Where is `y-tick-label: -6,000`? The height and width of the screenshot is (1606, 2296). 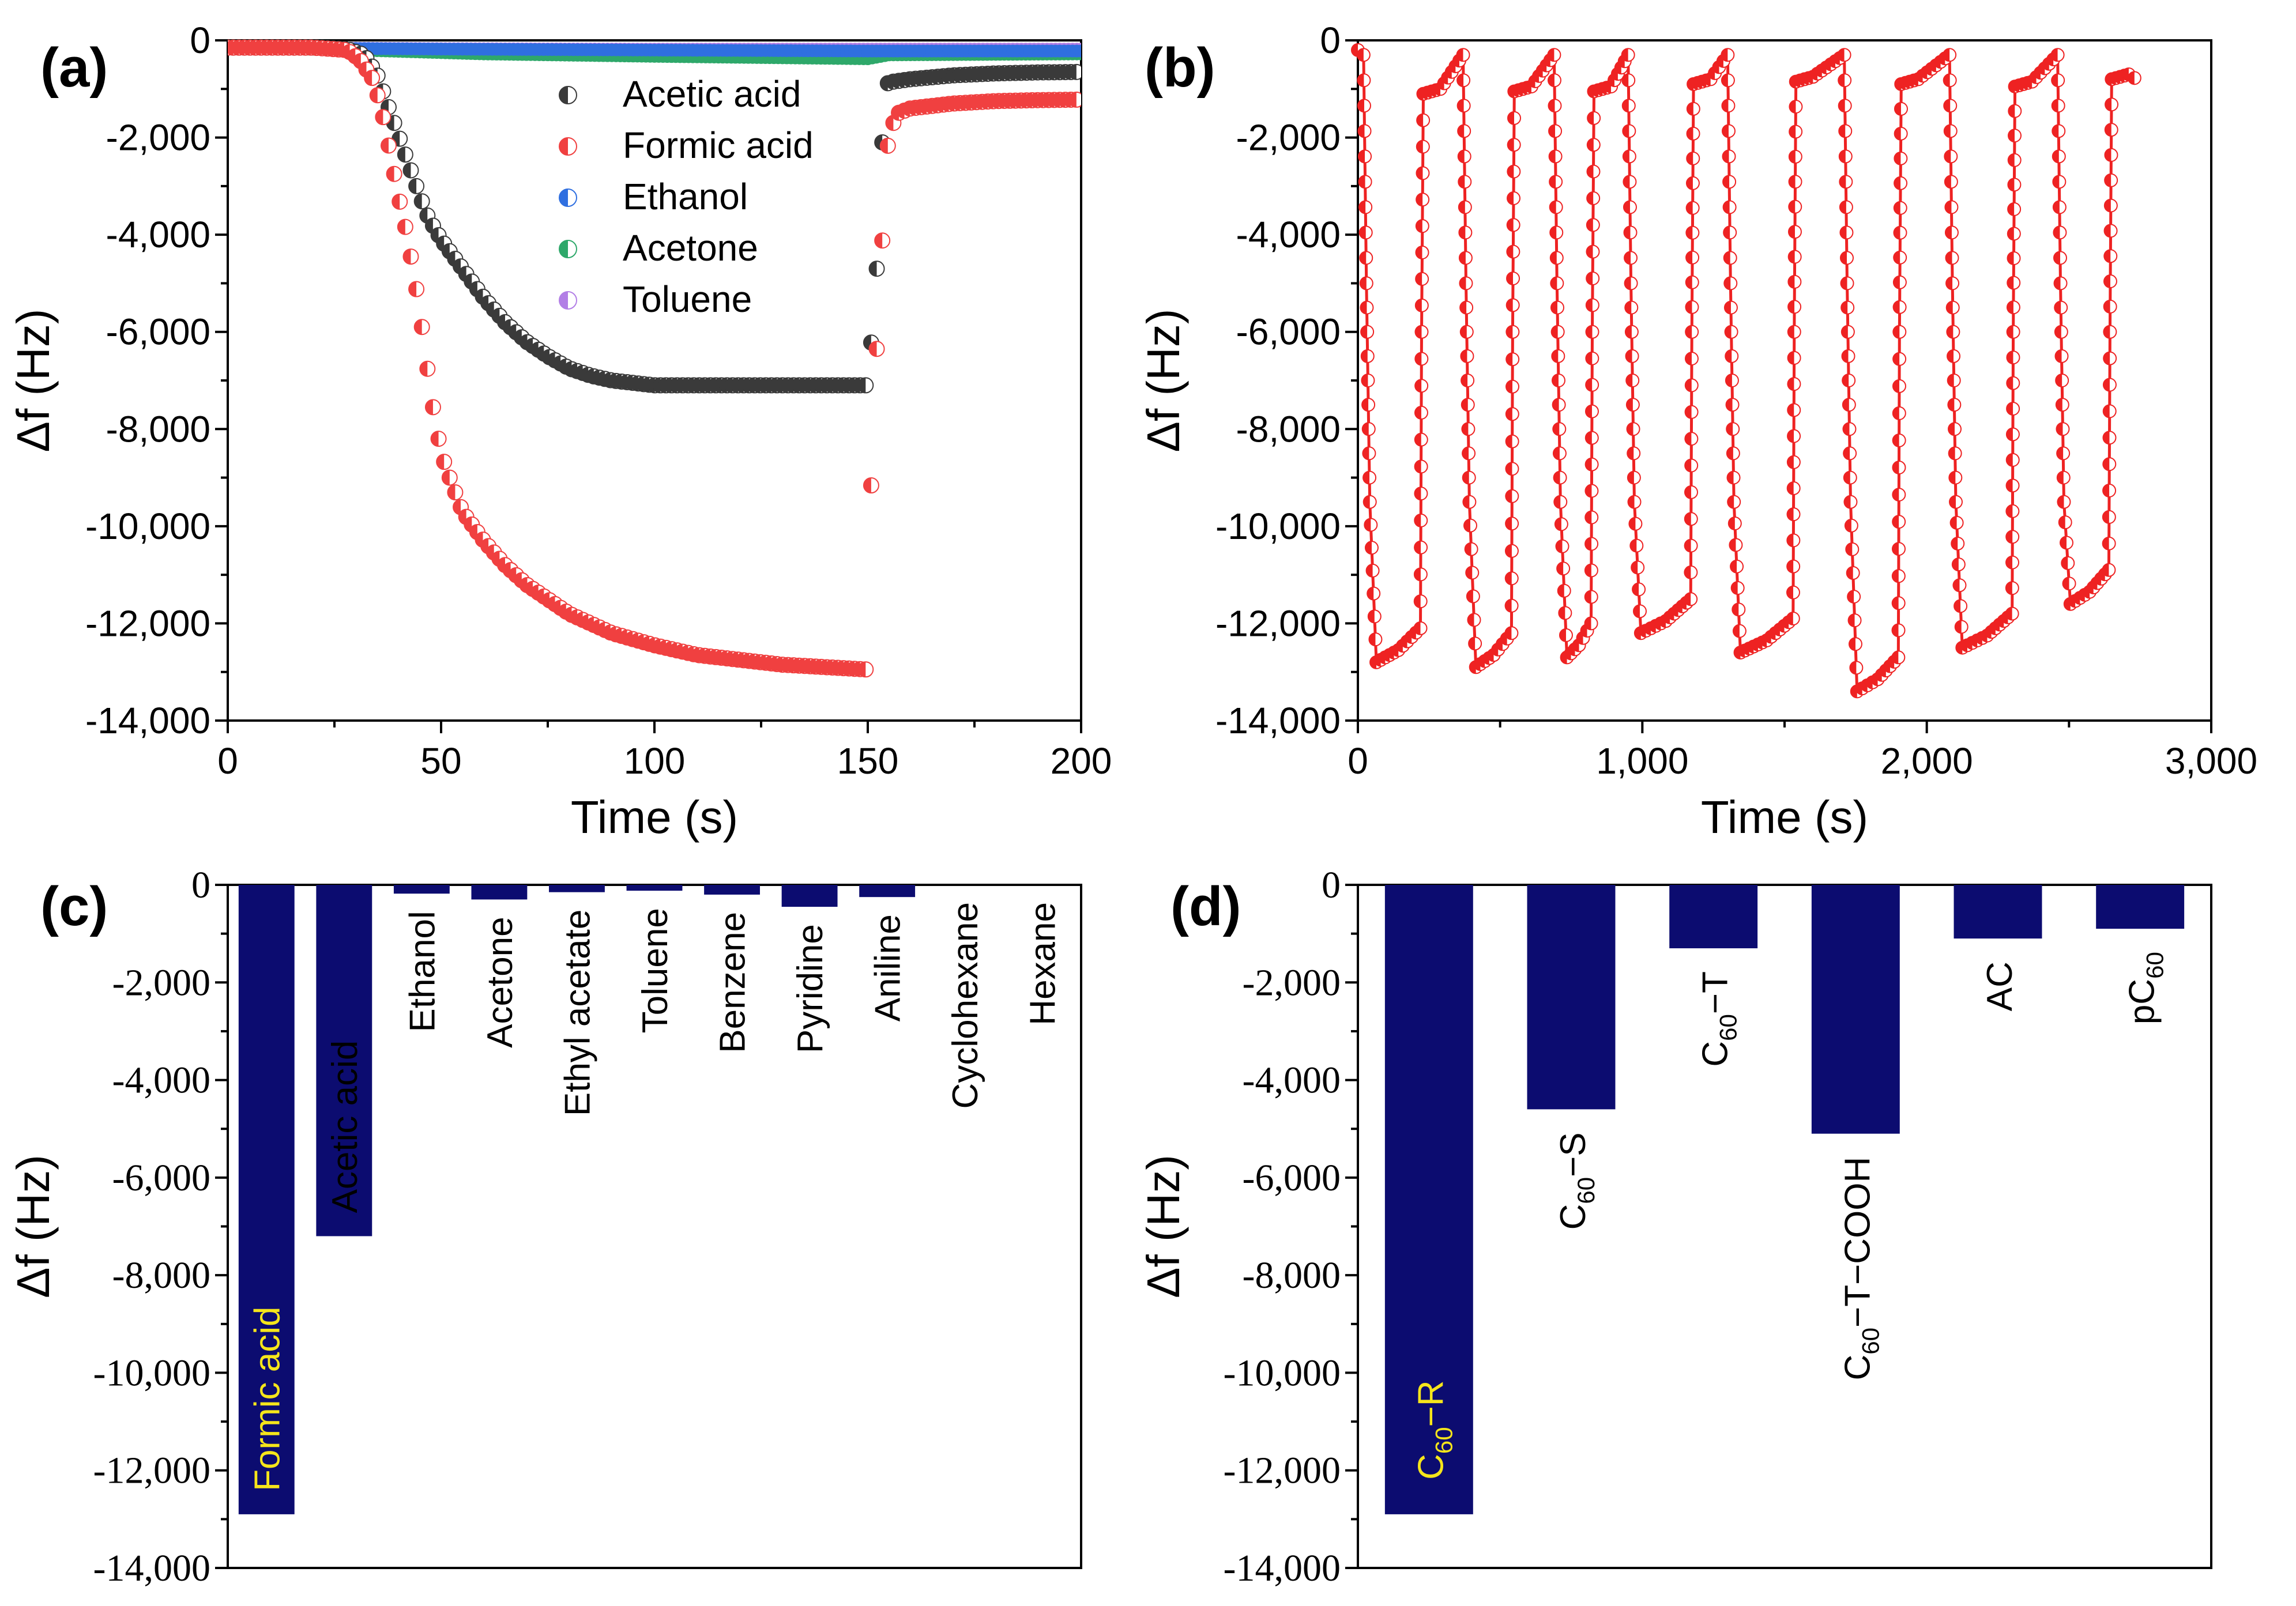
y-tick-label: -6,000 is located at coordinates (1292, 1178).